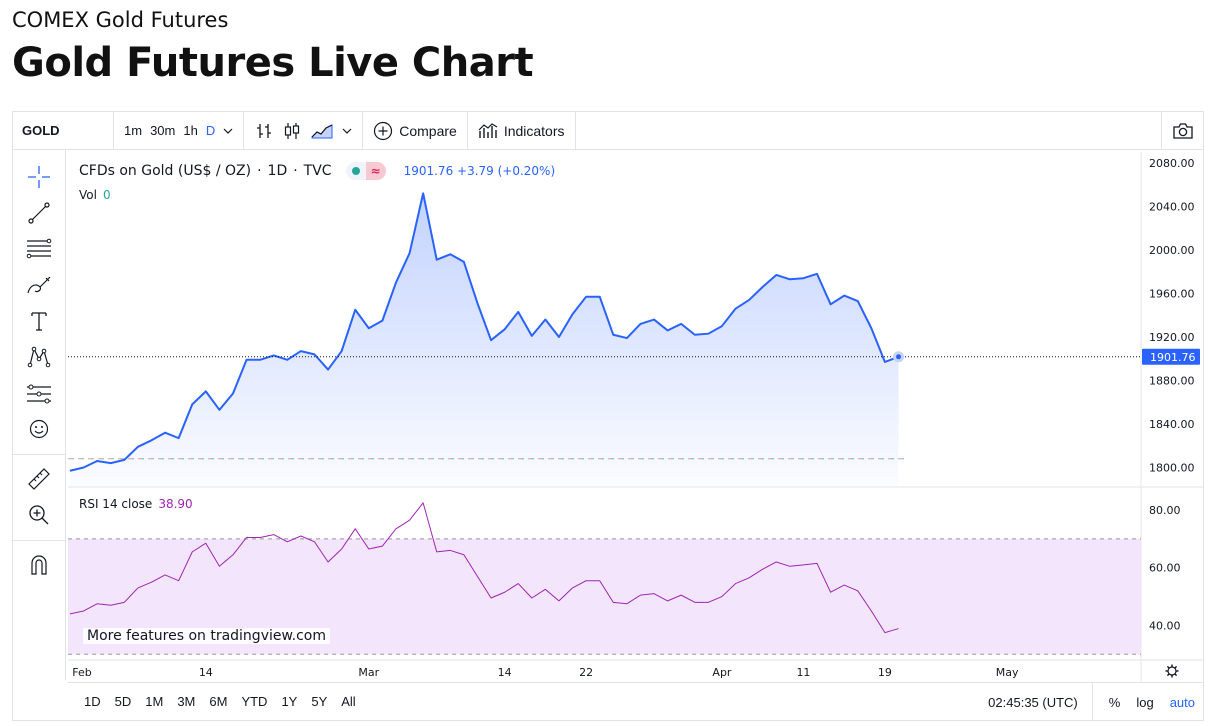  What do you see at coordinates (484, 568) in the screenshot?
I see `rsi-line` at bounding box center [484, 568].